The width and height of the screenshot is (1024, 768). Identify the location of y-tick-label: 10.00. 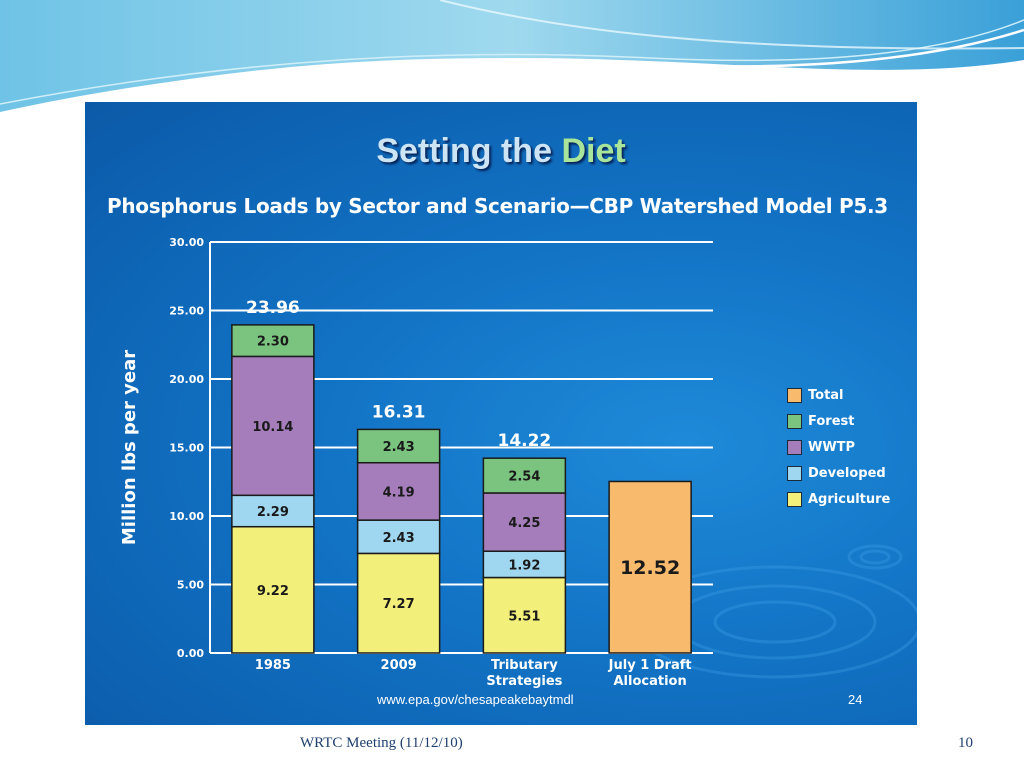
(186, 516).